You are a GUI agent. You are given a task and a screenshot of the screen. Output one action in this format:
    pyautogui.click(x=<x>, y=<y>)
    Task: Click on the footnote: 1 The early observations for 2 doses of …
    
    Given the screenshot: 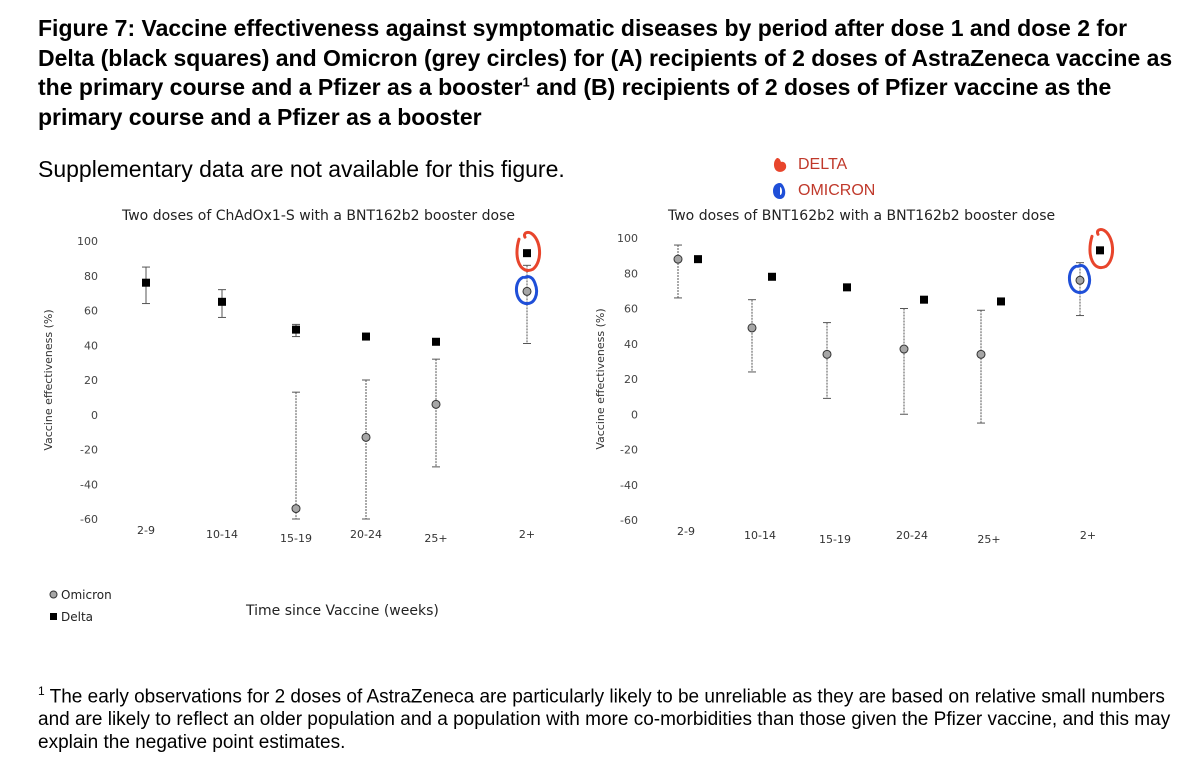 What is the action you would take?
    pyautogui.click(x=604, y=719)
    